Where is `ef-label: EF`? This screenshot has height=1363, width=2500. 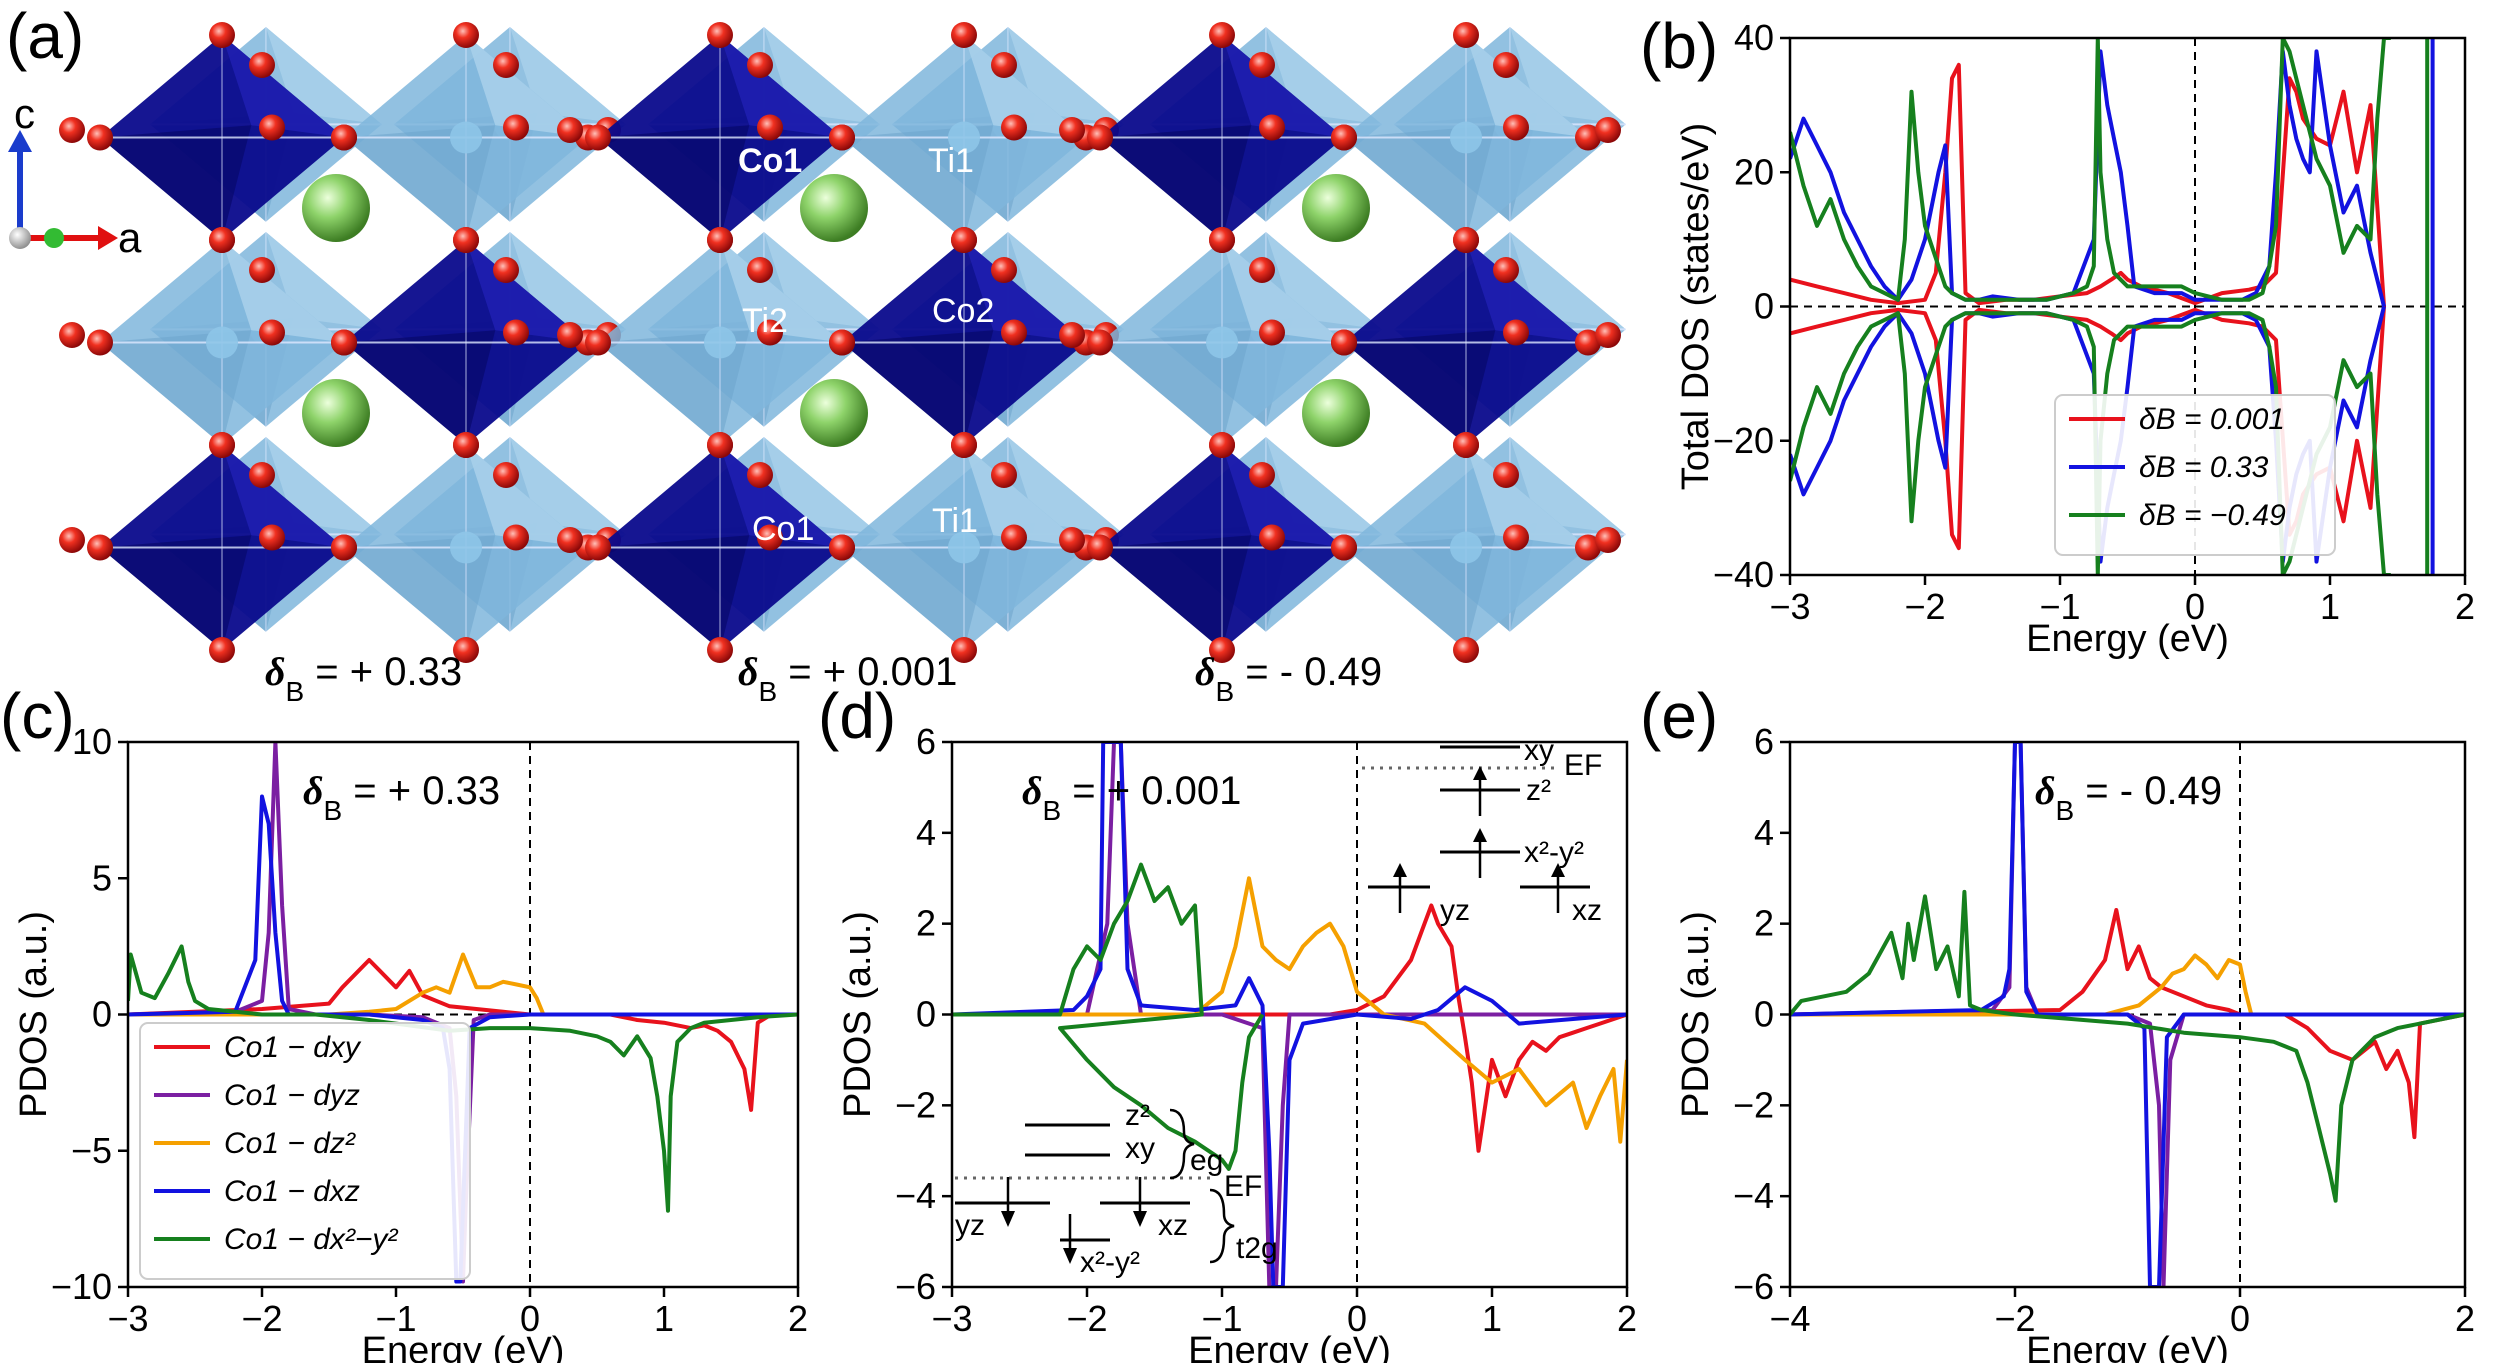 ef-label: EF is located at coordinates (1583, 765).